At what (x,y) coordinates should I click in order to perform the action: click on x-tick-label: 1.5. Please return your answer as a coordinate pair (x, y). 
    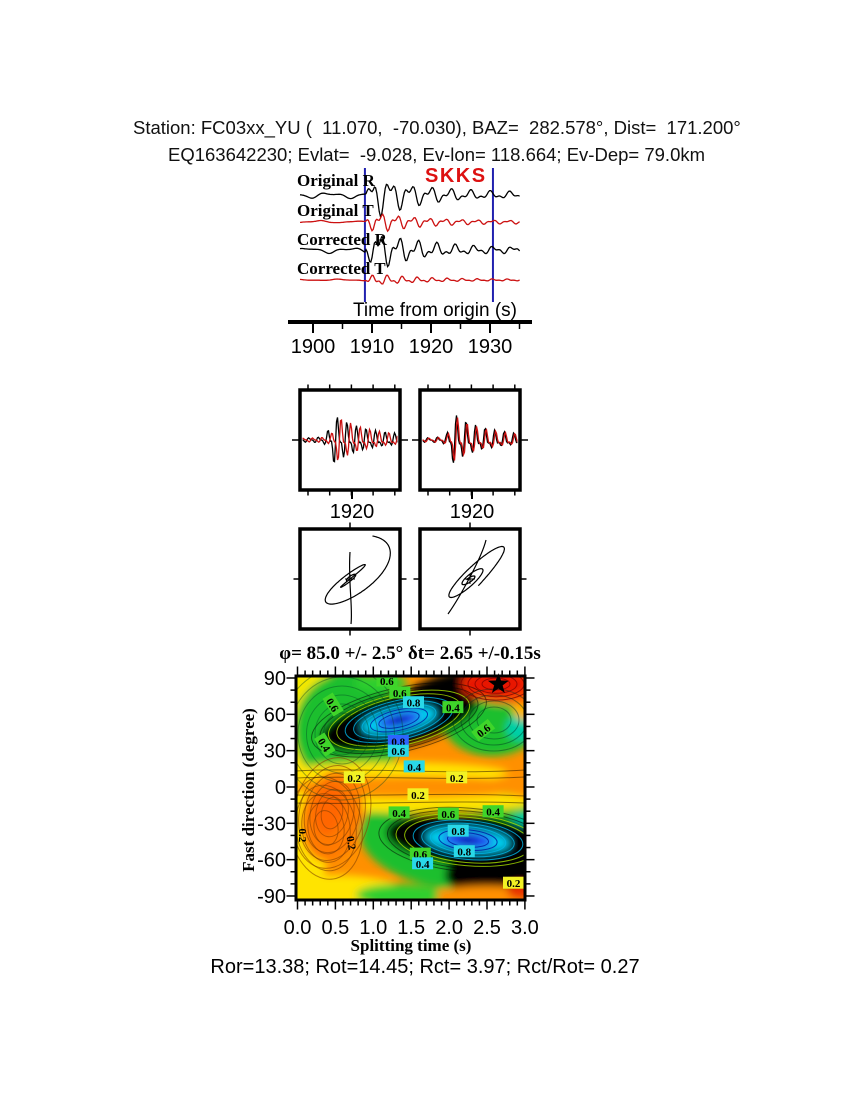
    Looking at the image, I should click on (411, 928).